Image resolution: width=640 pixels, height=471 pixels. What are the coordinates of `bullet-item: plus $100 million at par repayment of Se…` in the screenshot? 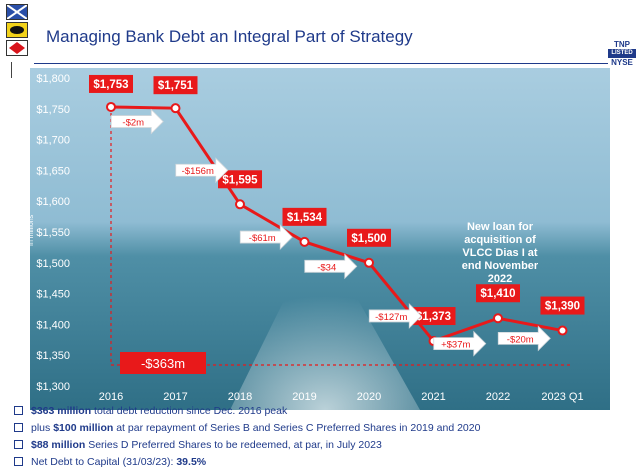 It's located at (324, 428).